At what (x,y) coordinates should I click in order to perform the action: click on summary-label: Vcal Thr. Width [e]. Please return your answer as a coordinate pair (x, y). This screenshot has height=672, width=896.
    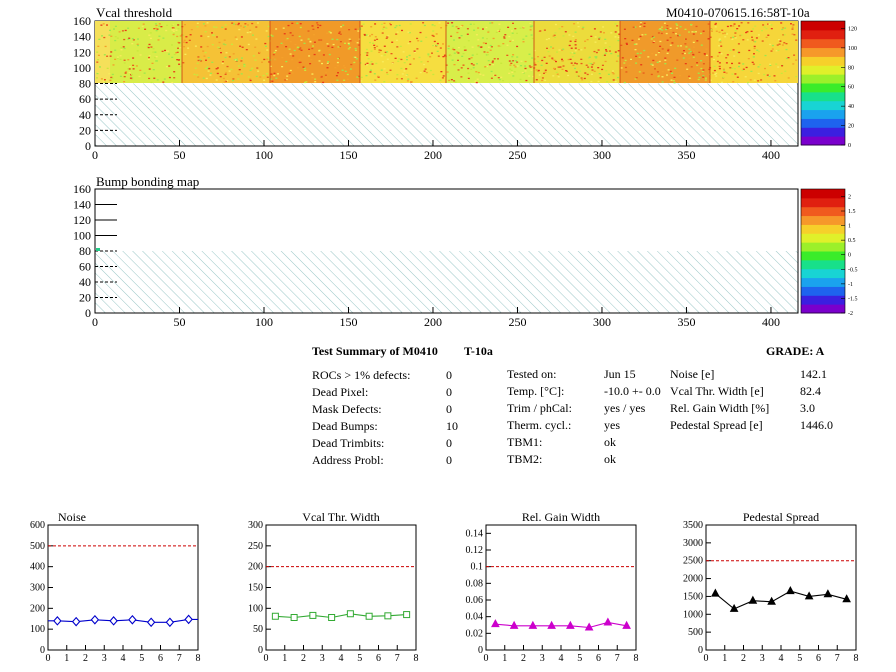
    Looking at the image, I should click on (717, 391).